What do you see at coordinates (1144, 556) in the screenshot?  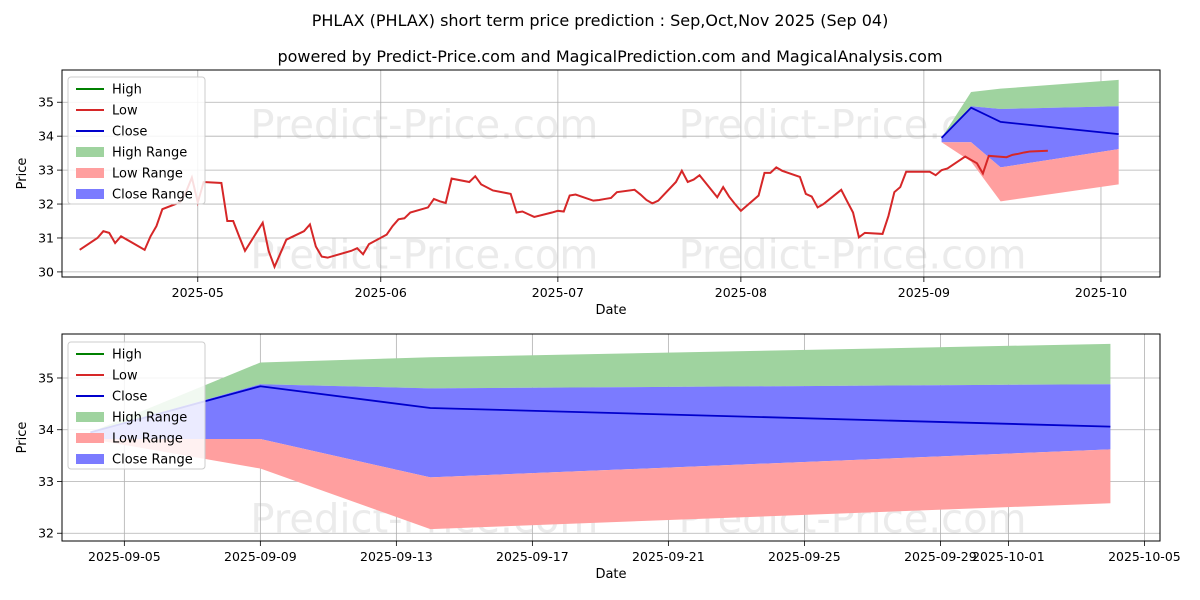 I see `x-tick-label: 2025-10-05` at bounding box center [1144, 556].